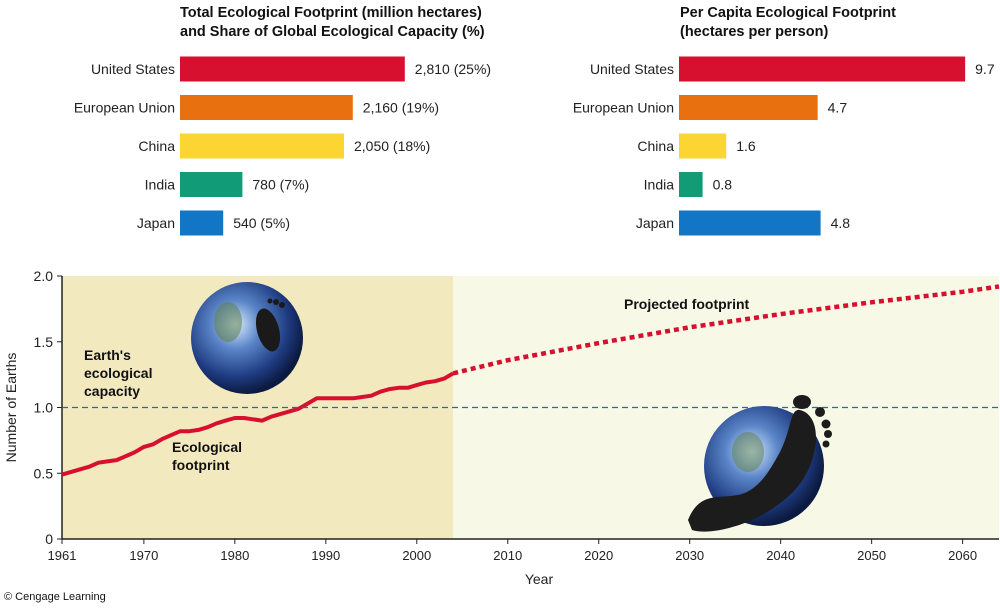 Image resolution: width=1000 pixels, height=608 pixels. What do you see at coordinates (723, 185) in the screenshot?
I see `bar-data-label: 0.8` at bounding box center [723, 185].